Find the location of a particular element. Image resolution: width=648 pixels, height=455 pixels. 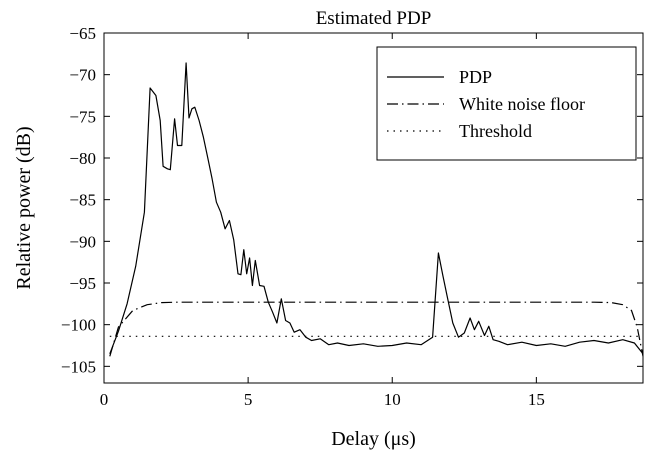

y-tick-label: −90 is located at coordinates (82, 241).